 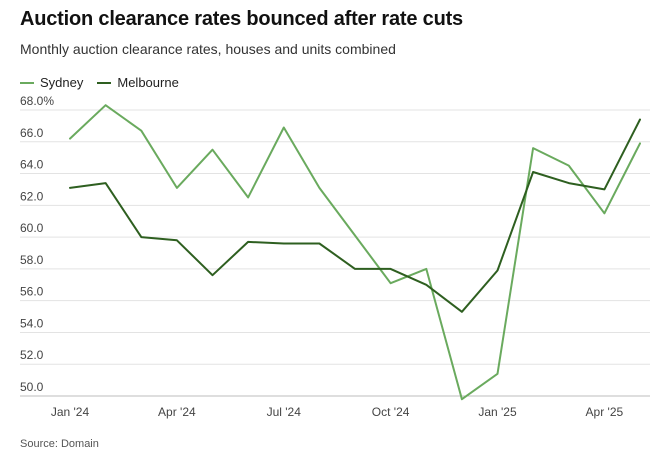 What do you see at coordinates (32, 323) in the screenshot?
I see `y-tick-label: 54.0` at bounding box center [32, 323].